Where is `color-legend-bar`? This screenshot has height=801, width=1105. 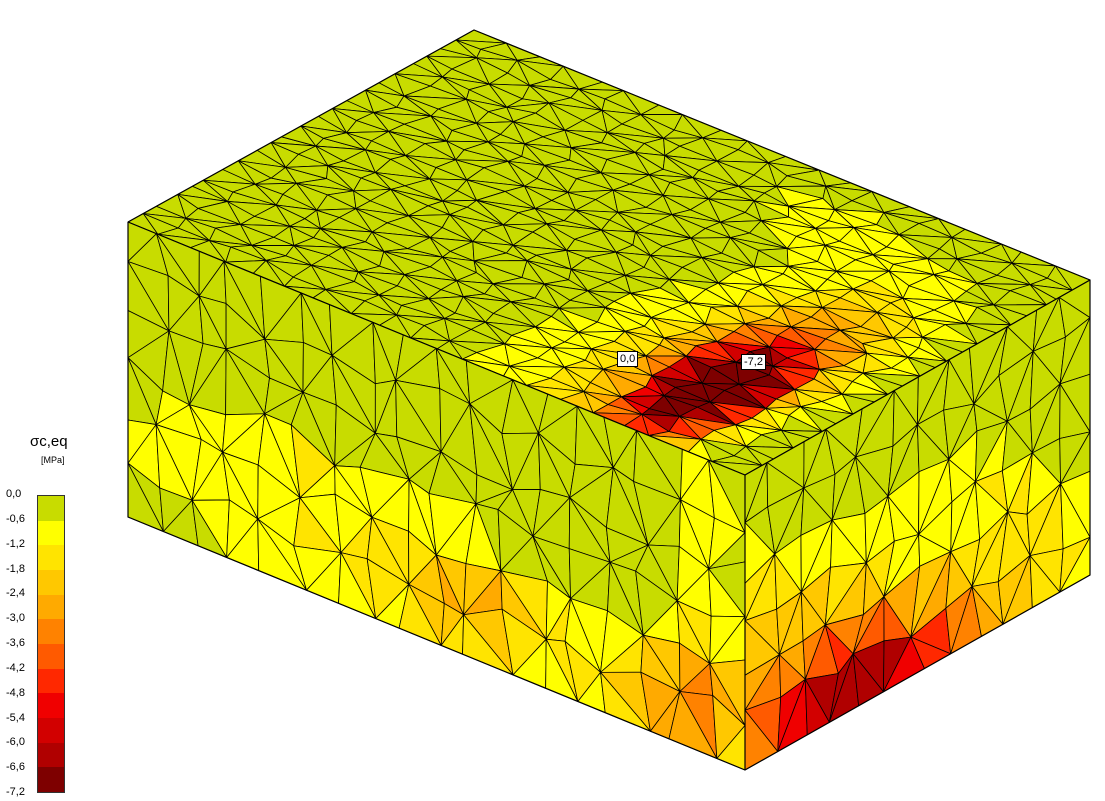 color-legend-bar is located at coordinates (51, 644).